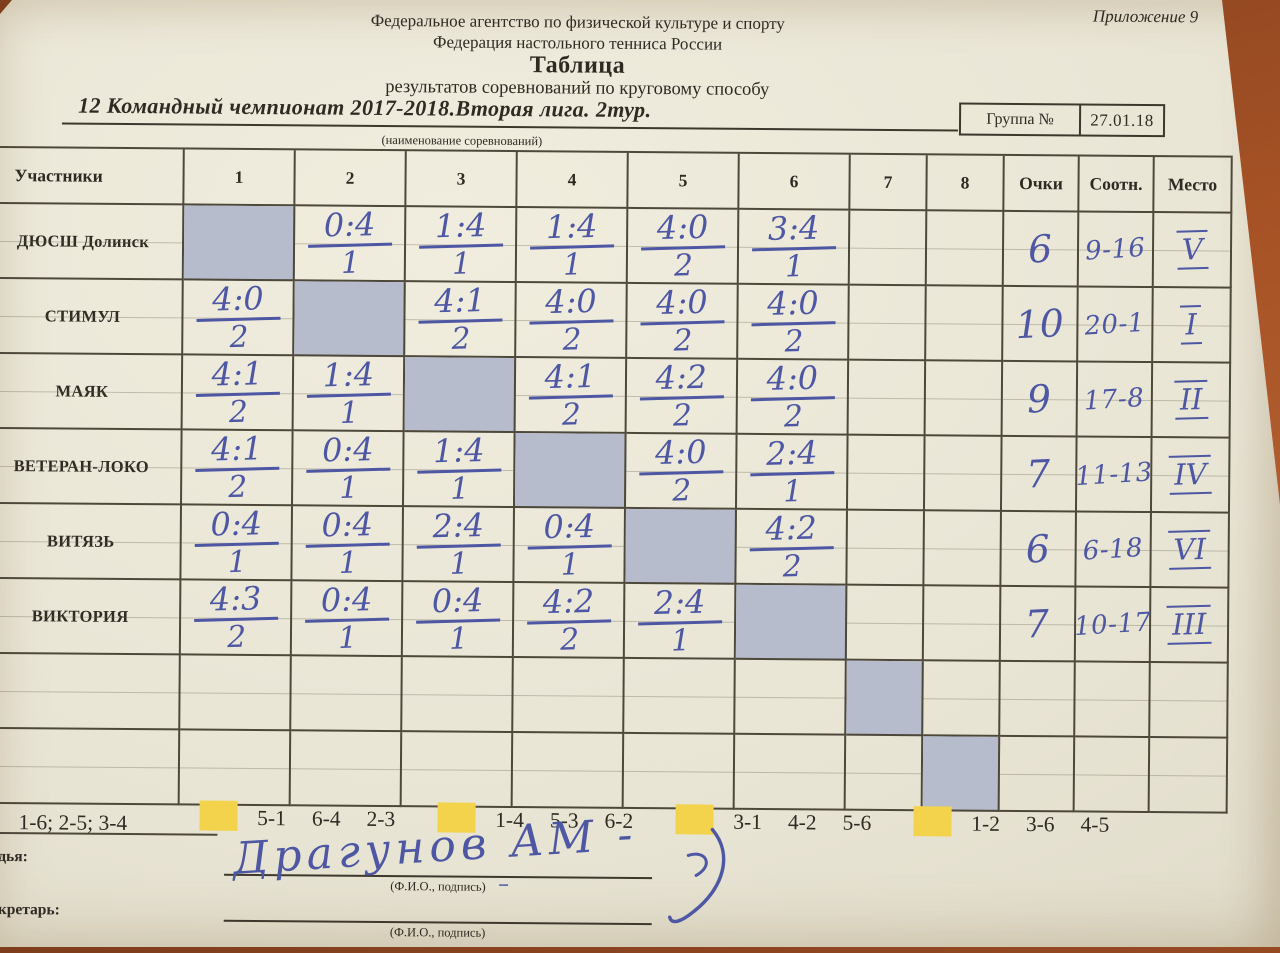 This screenshot has height=953, width=1280. What do you see at coordinates (240, 178) in the screenshot?
I see `column-header-round-1: 1` at bounding box center [240, 178].